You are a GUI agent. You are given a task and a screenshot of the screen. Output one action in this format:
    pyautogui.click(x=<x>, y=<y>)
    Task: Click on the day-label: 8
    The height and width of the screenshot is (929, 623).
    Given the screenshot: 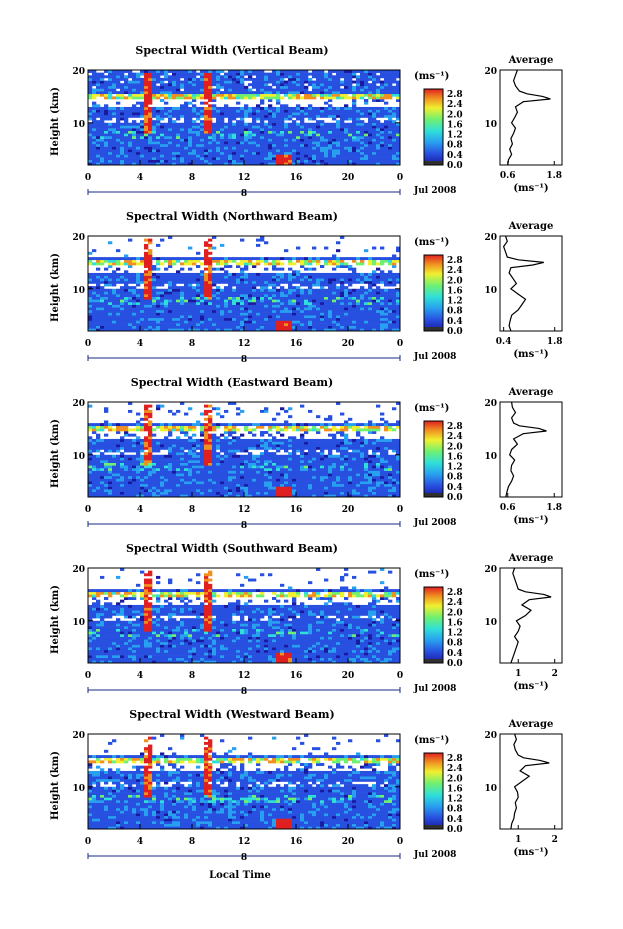 What is the action you would take?
    pyautogui.click(x=244, y=194)
    